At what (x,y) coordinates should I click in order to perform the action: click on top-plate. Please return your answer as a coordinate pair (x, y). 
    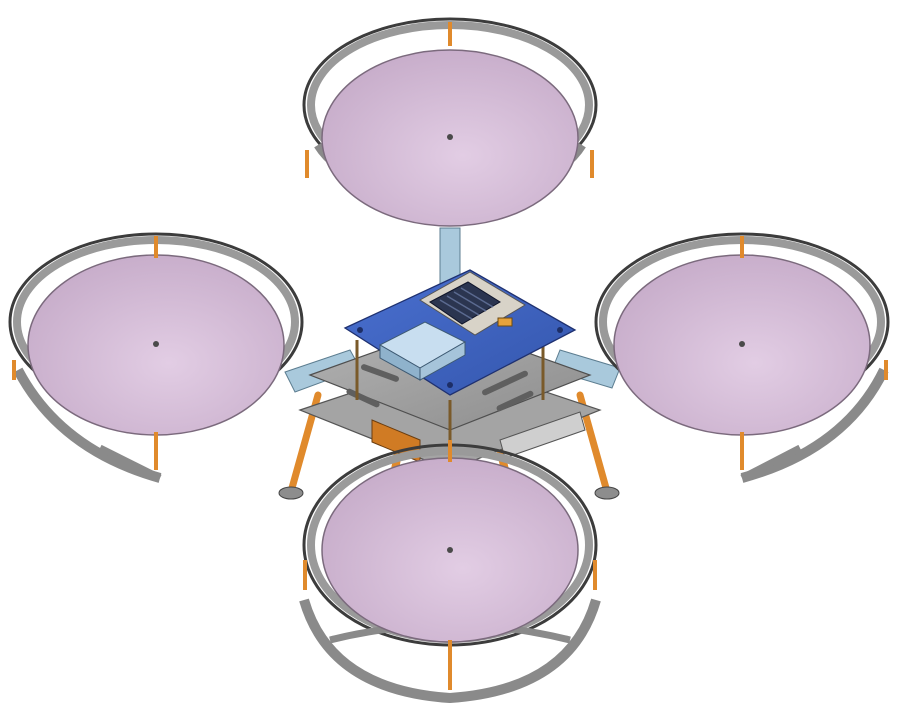
    Looking at the image, I should click on (460, 332).